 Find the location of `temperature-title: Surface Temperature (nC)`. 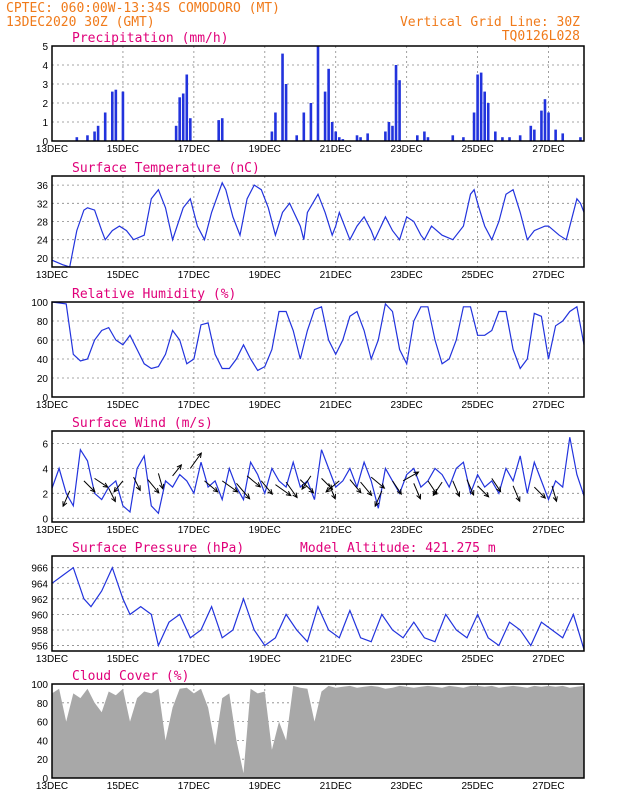

temperature-title: Surface Temperature (nC) is located at coordinates (166, 168).